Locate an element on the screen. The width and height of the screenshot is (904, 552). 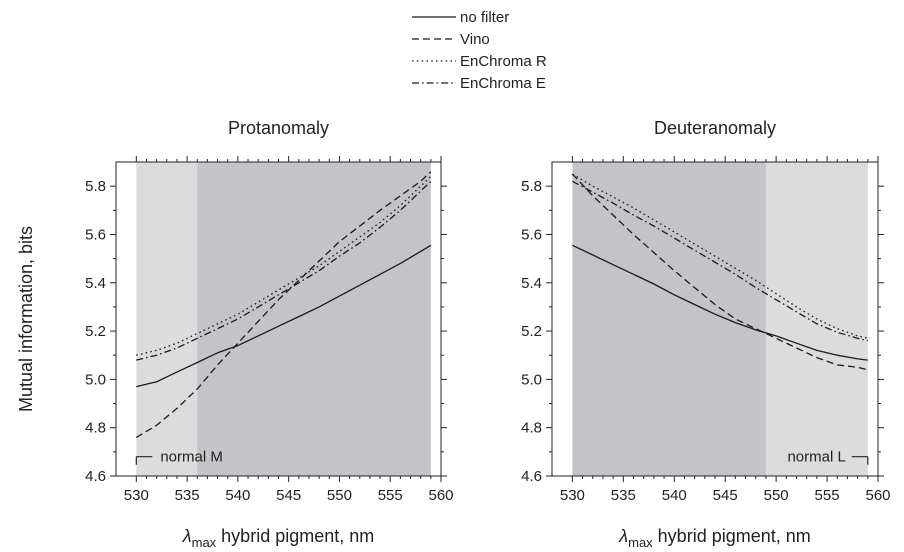
legend-label-3: EnChroma R is located at coordinates (503, 61).